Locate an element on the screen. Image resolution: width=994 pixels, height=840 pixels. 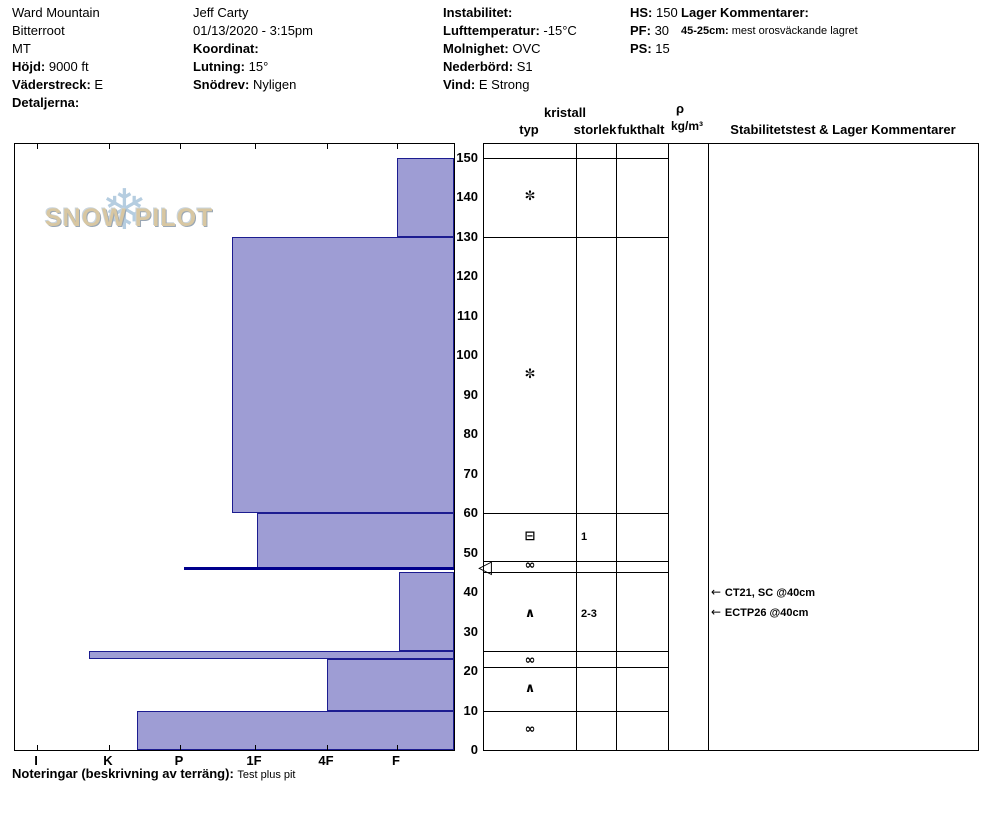
hardness-label: 1F is located at coordinates (254, 760).